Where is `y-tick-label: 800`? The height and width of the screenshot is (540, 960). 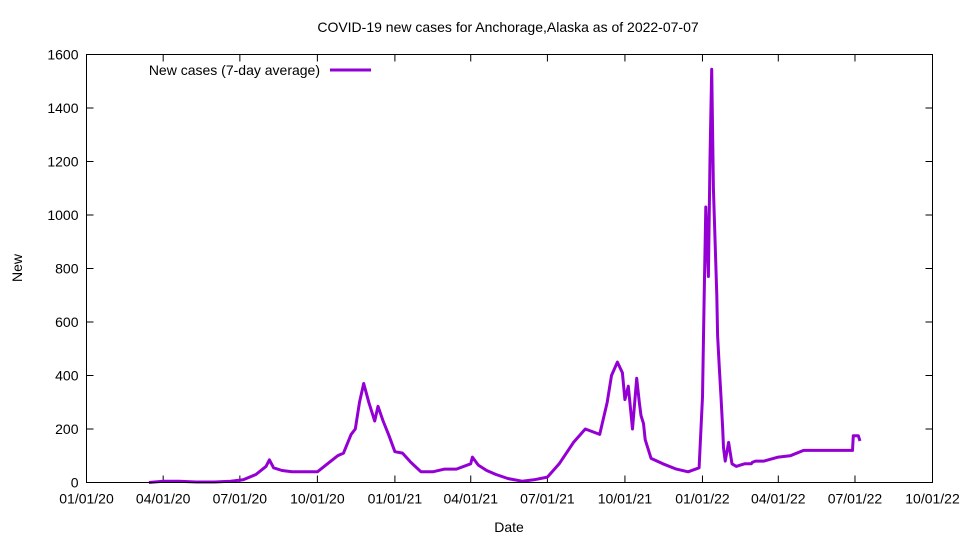
y-tick-label: 800 is located at coordinates (67, 269).